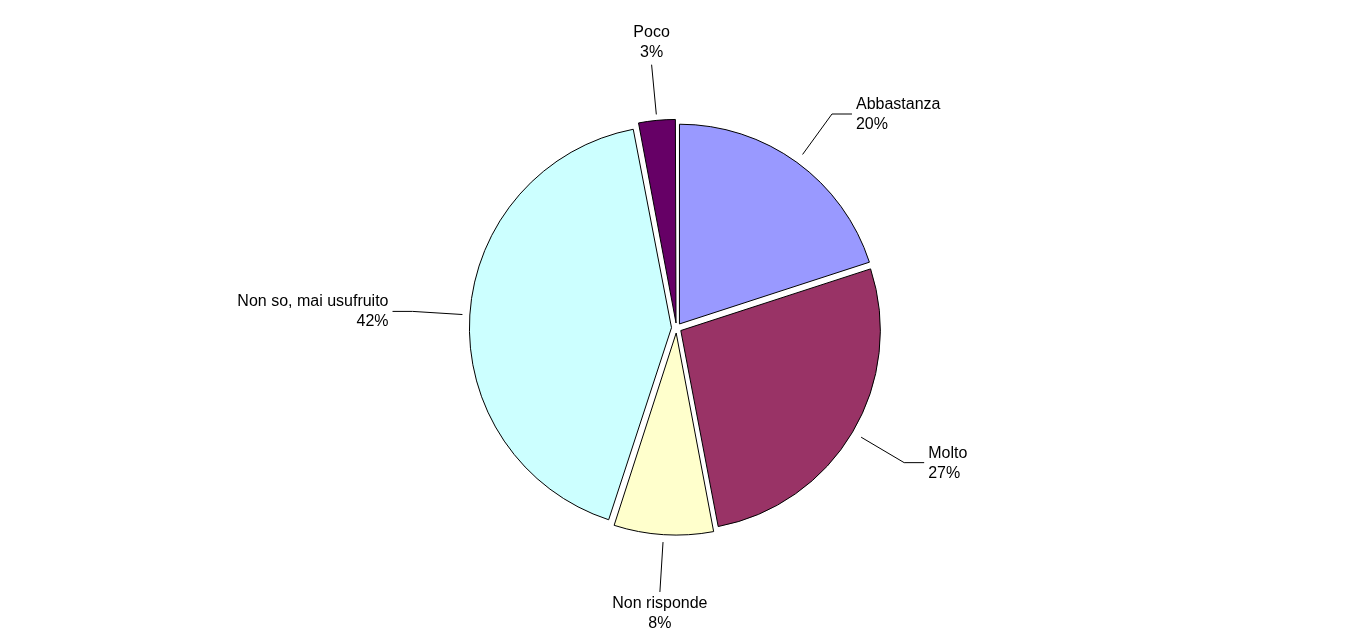  What do you see at coordinates (948, 452) in the screenshot?
I see `slice-label: Molto` at bounding box center [948, 452].